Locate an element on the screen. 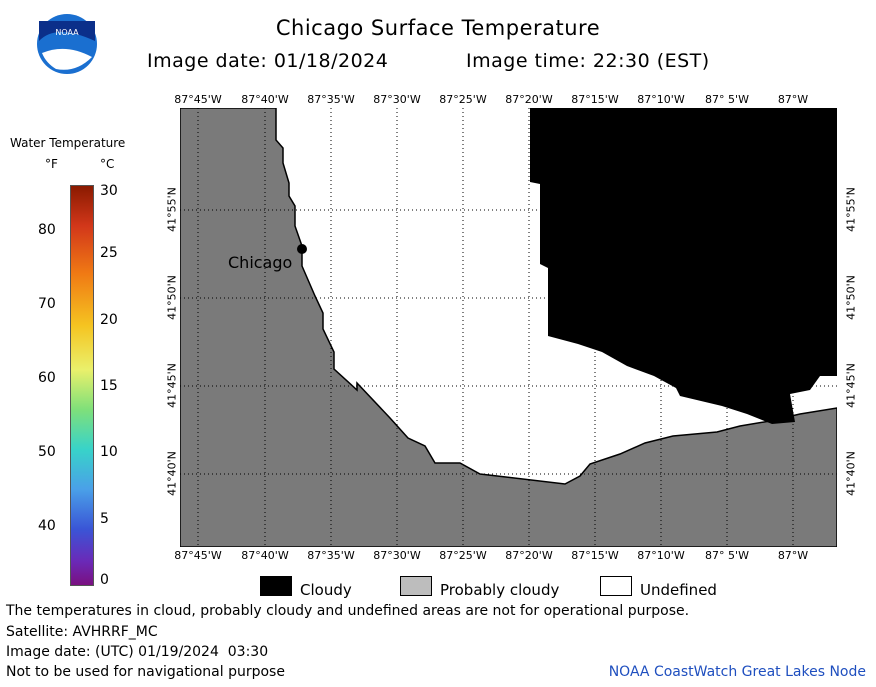 Image resolution: width=876 pixels, height=687 pixels. chicago-marker is located at coordinates (302, 249).